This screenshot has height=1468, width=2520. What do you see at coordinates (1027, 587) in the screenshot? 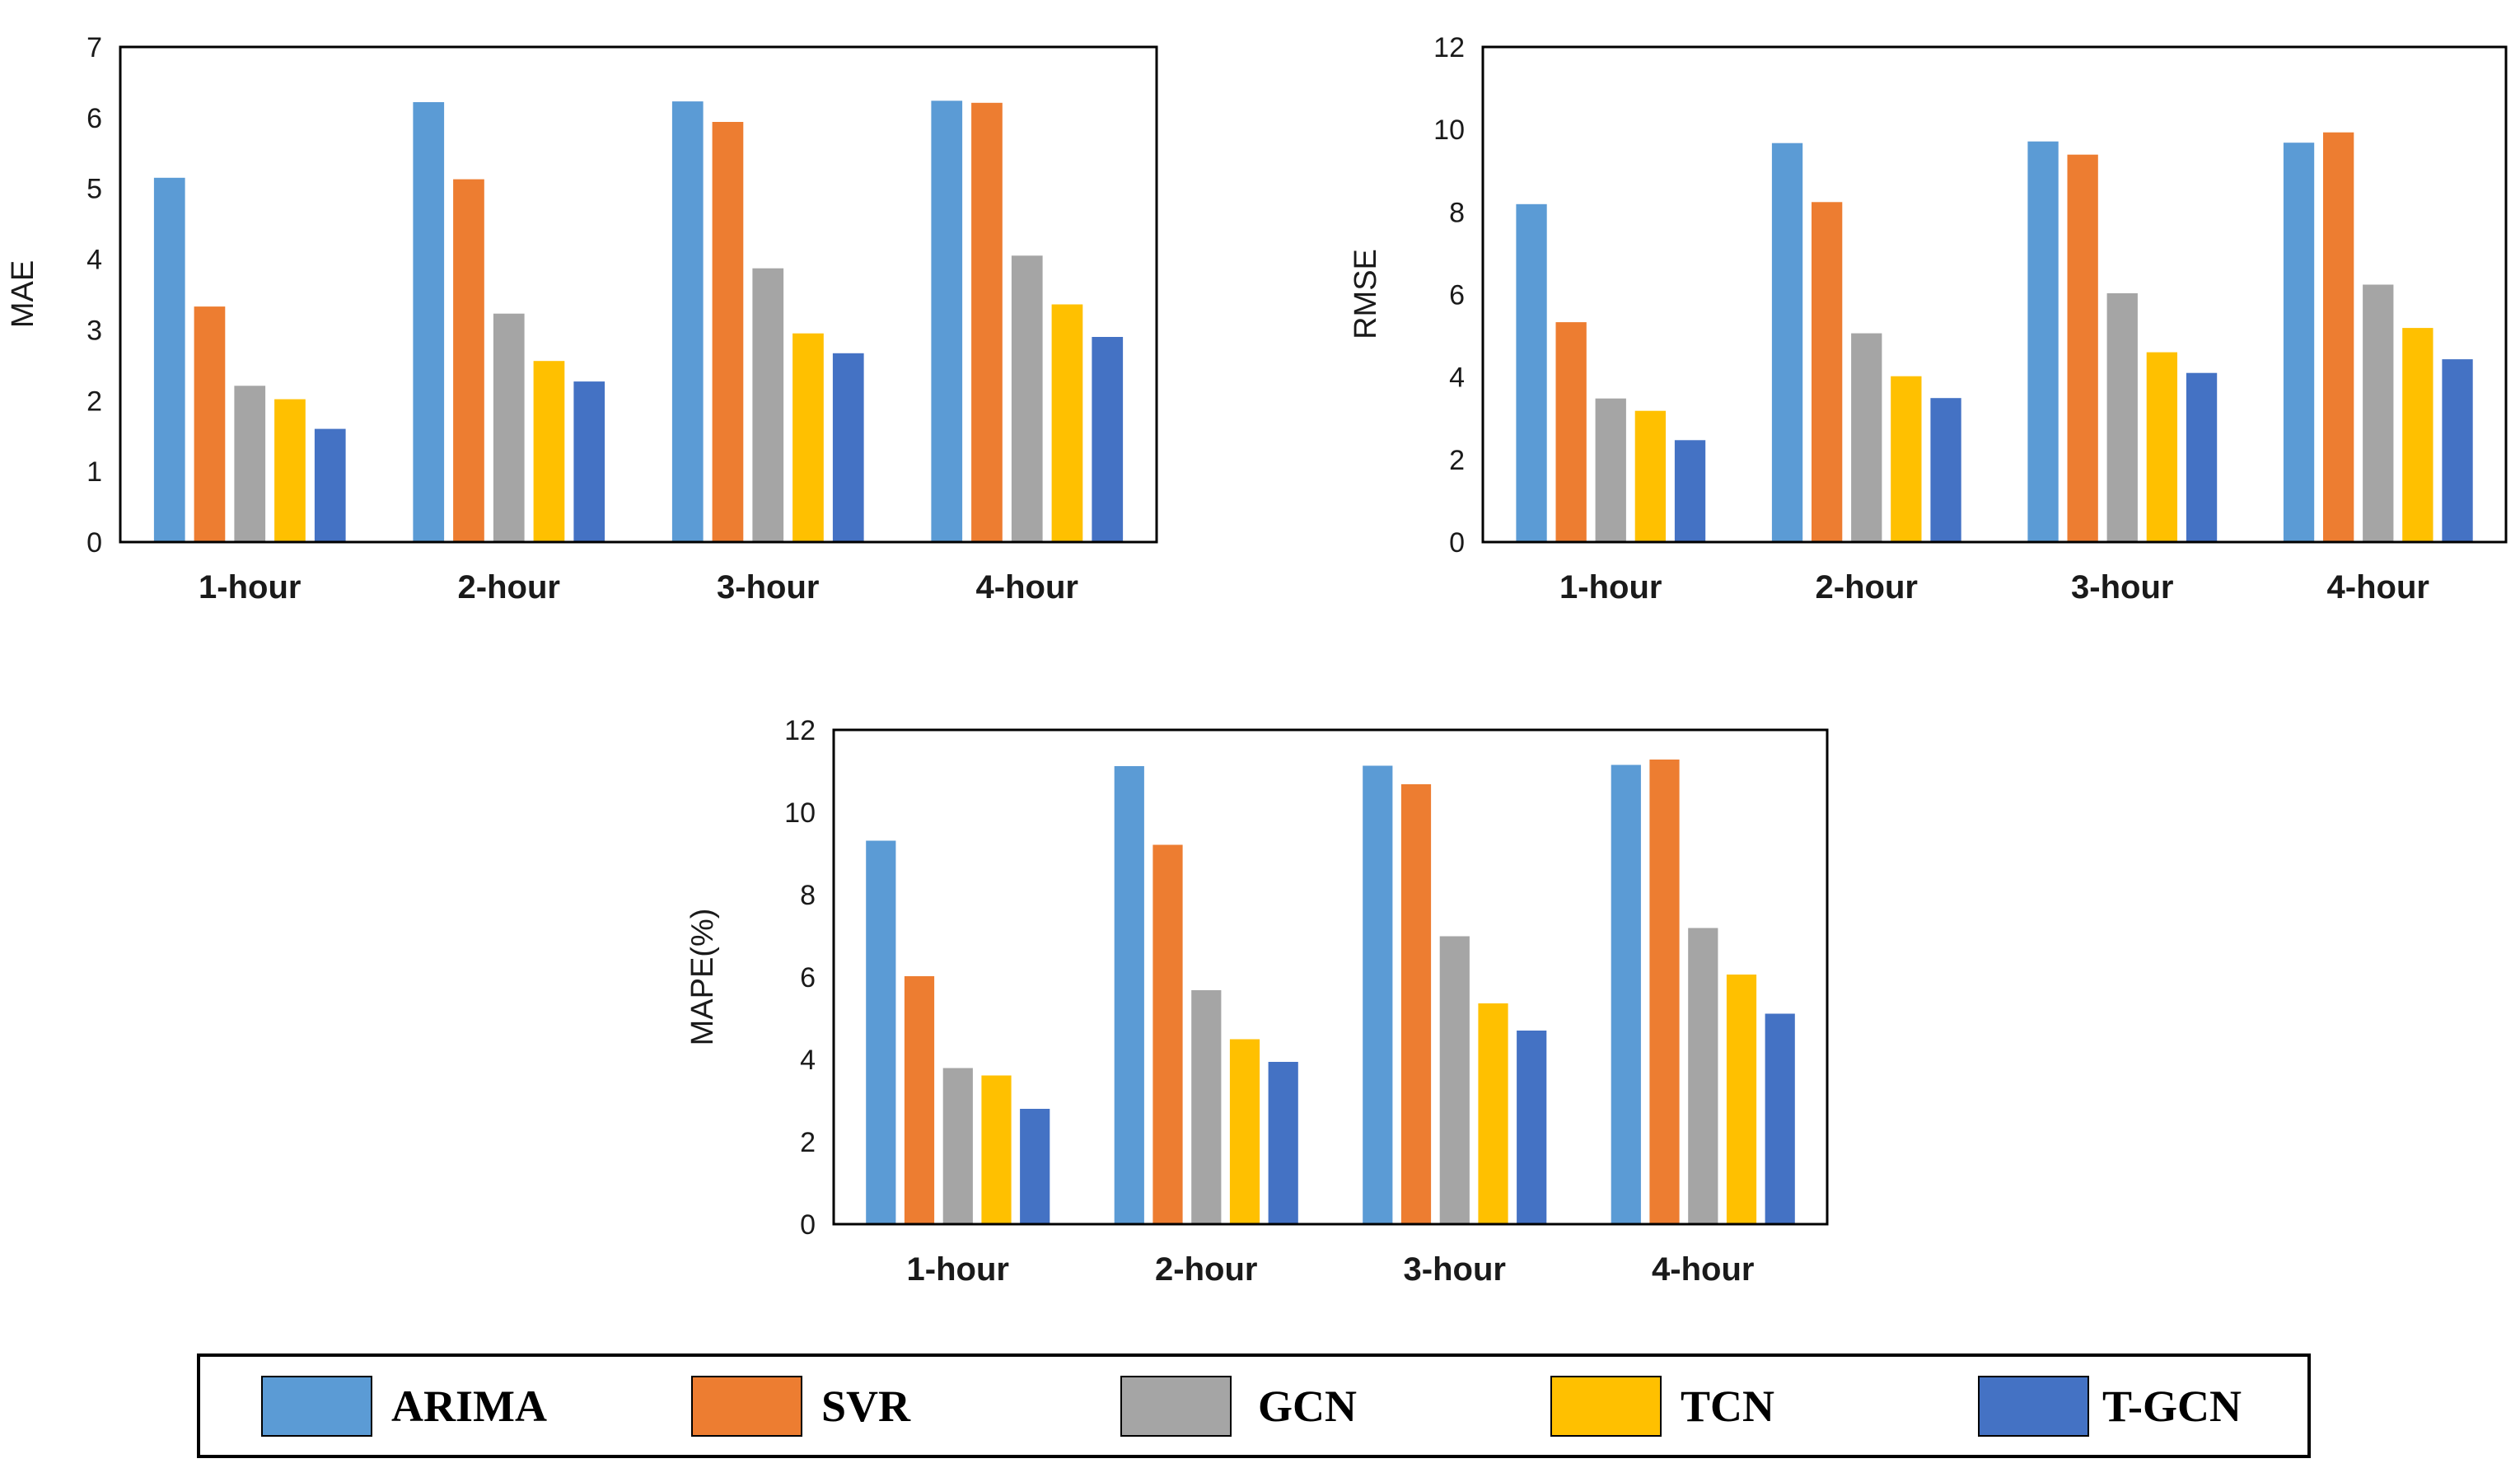
I see `mae-category-label: 4-hour` at bounding box center [1027, 587].